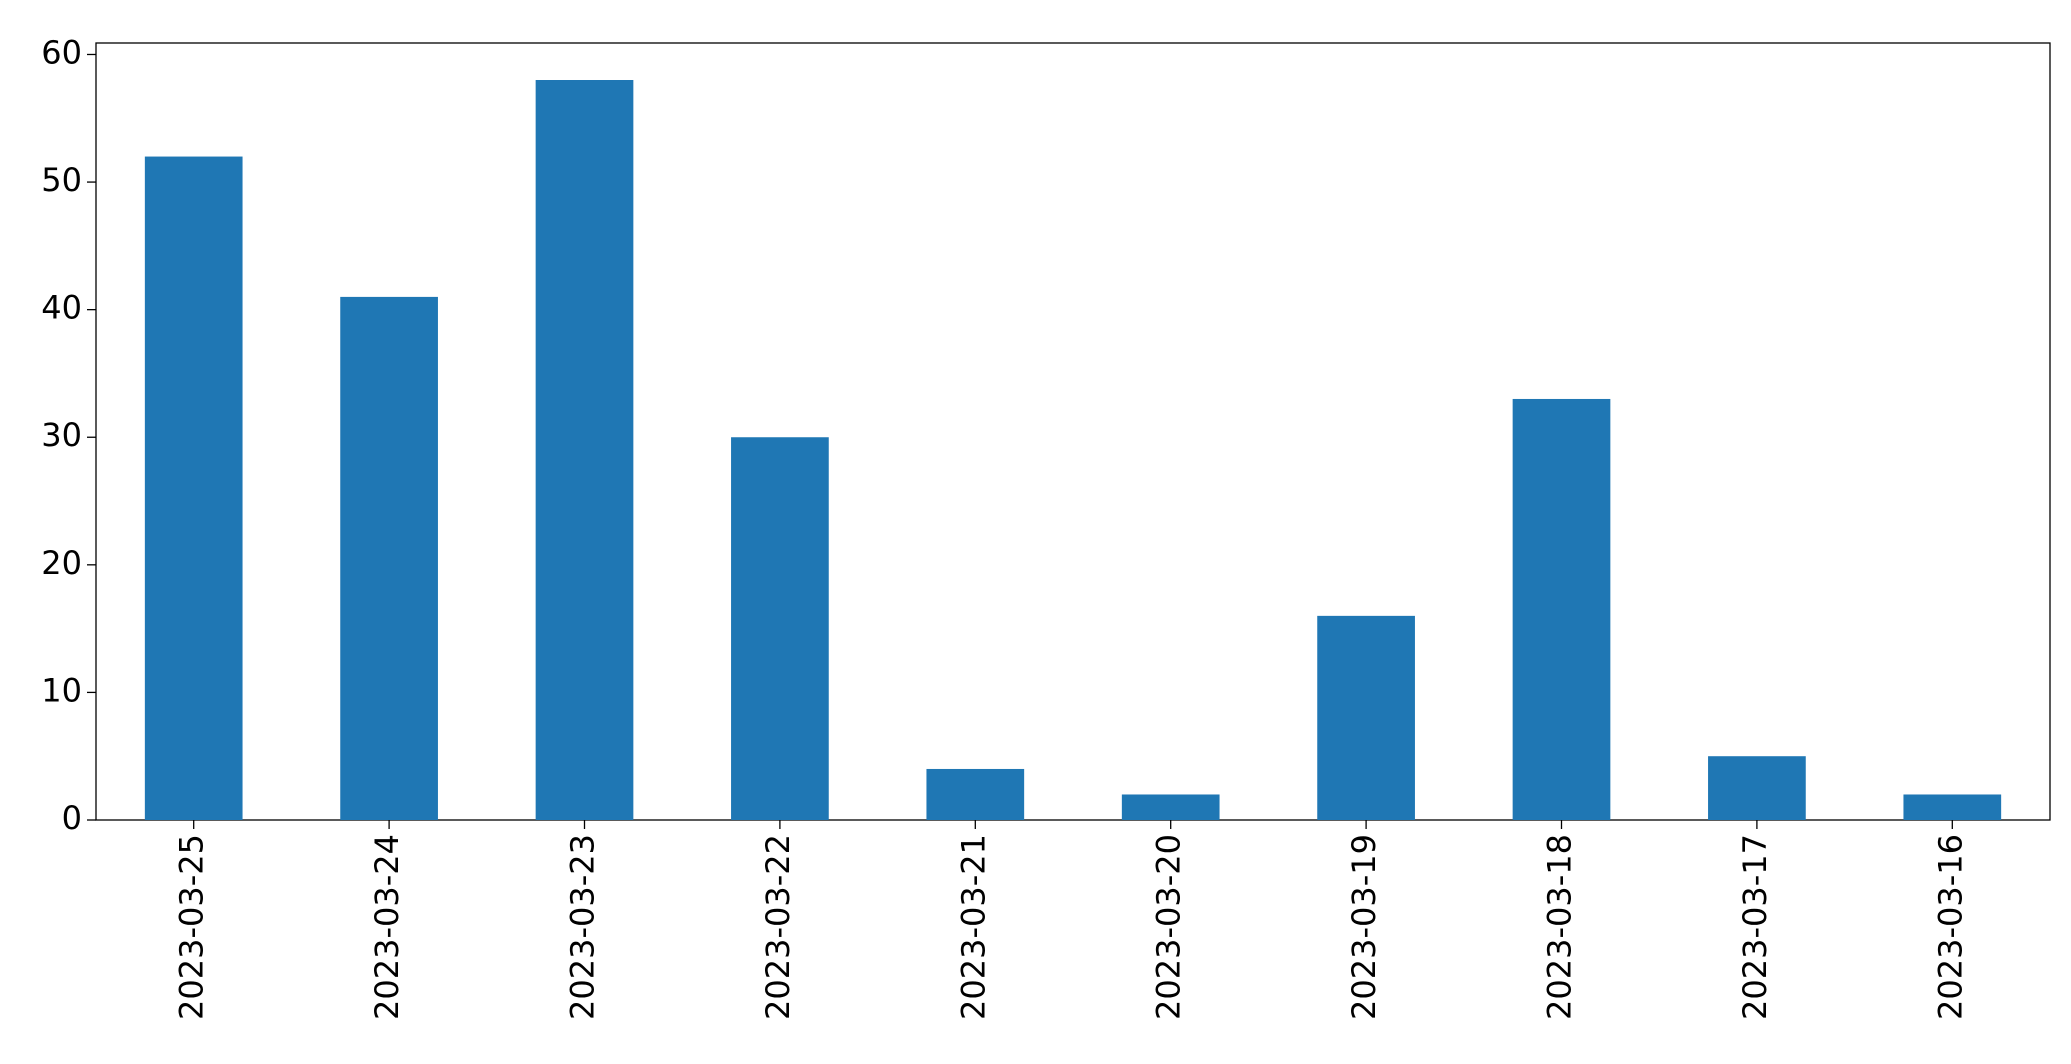  What do you see at coordinates (192, 927) in the screenshot?
I see `x-tick-label: 2023-03-25` at bounding box center [192, 927].